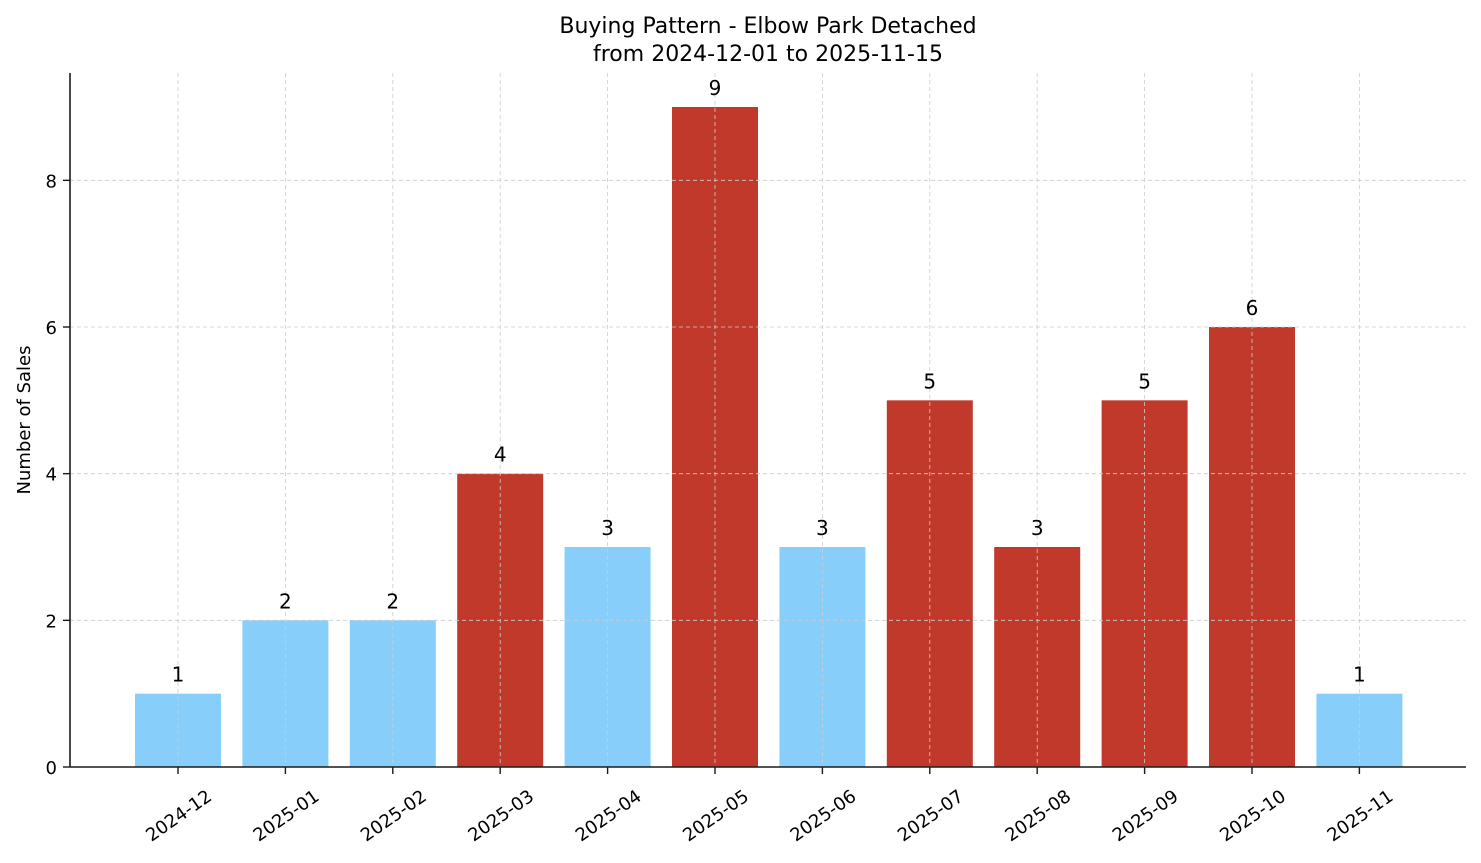  Describe the element at coordinates (51, 621) in the screenshot. I see `y-tick-label: 2` at that location.